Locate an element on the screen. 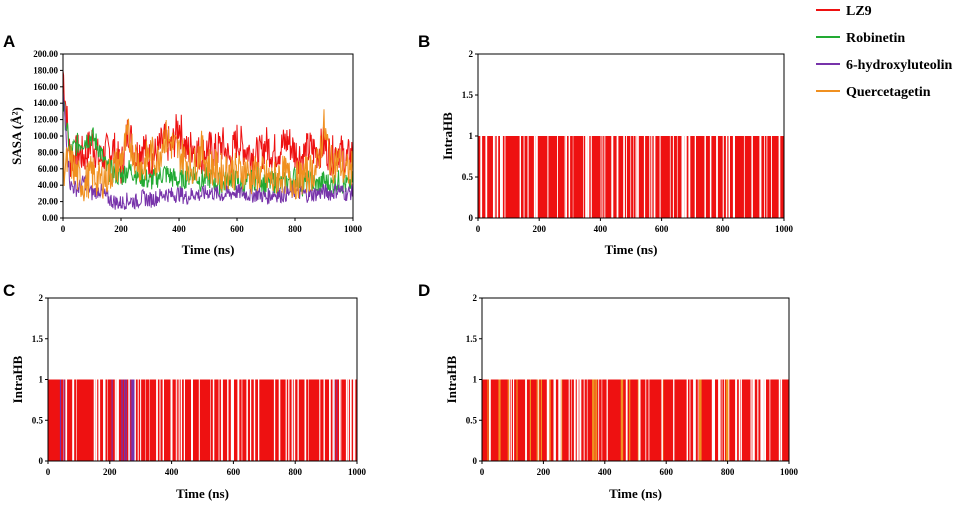  y-tick-label: 0.5 is located at coordinates (472, 420).